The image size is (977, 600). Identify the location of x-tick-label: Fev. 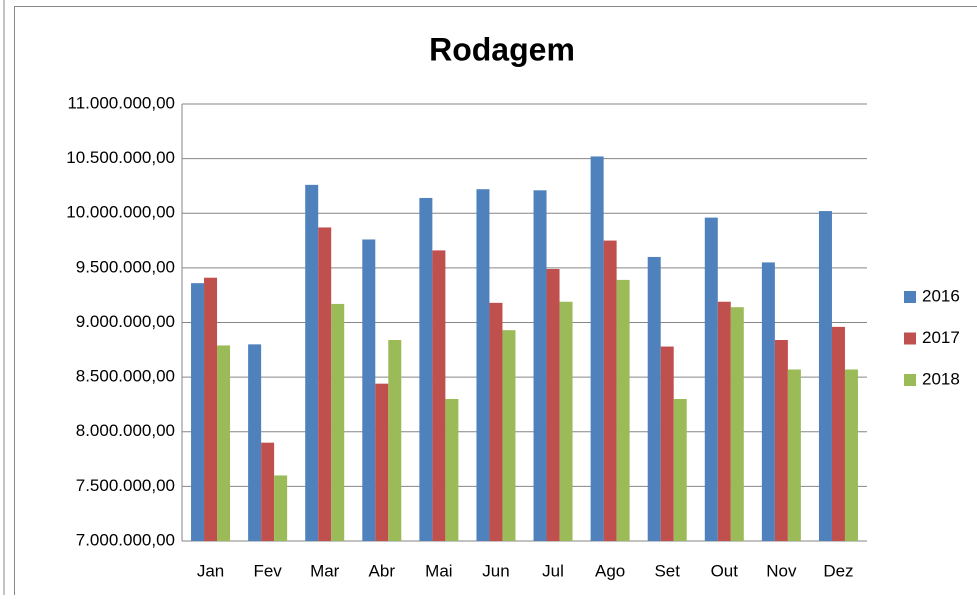
(267, 570).